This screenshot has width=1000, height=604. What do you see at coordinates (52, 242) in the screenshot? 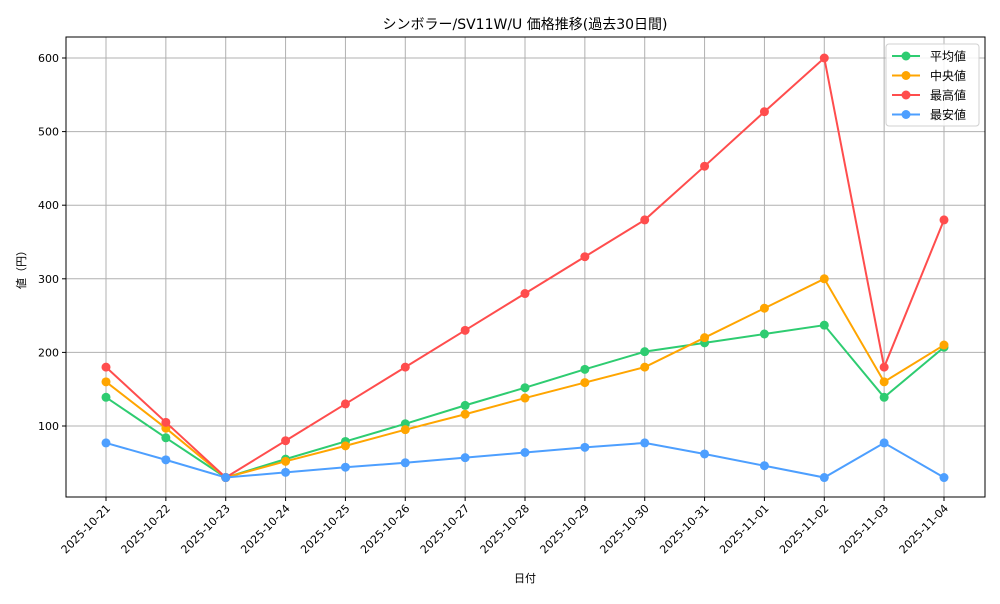
I see `y-axis: 100 200 300 400 500 600` at bounding box center [52, 242].